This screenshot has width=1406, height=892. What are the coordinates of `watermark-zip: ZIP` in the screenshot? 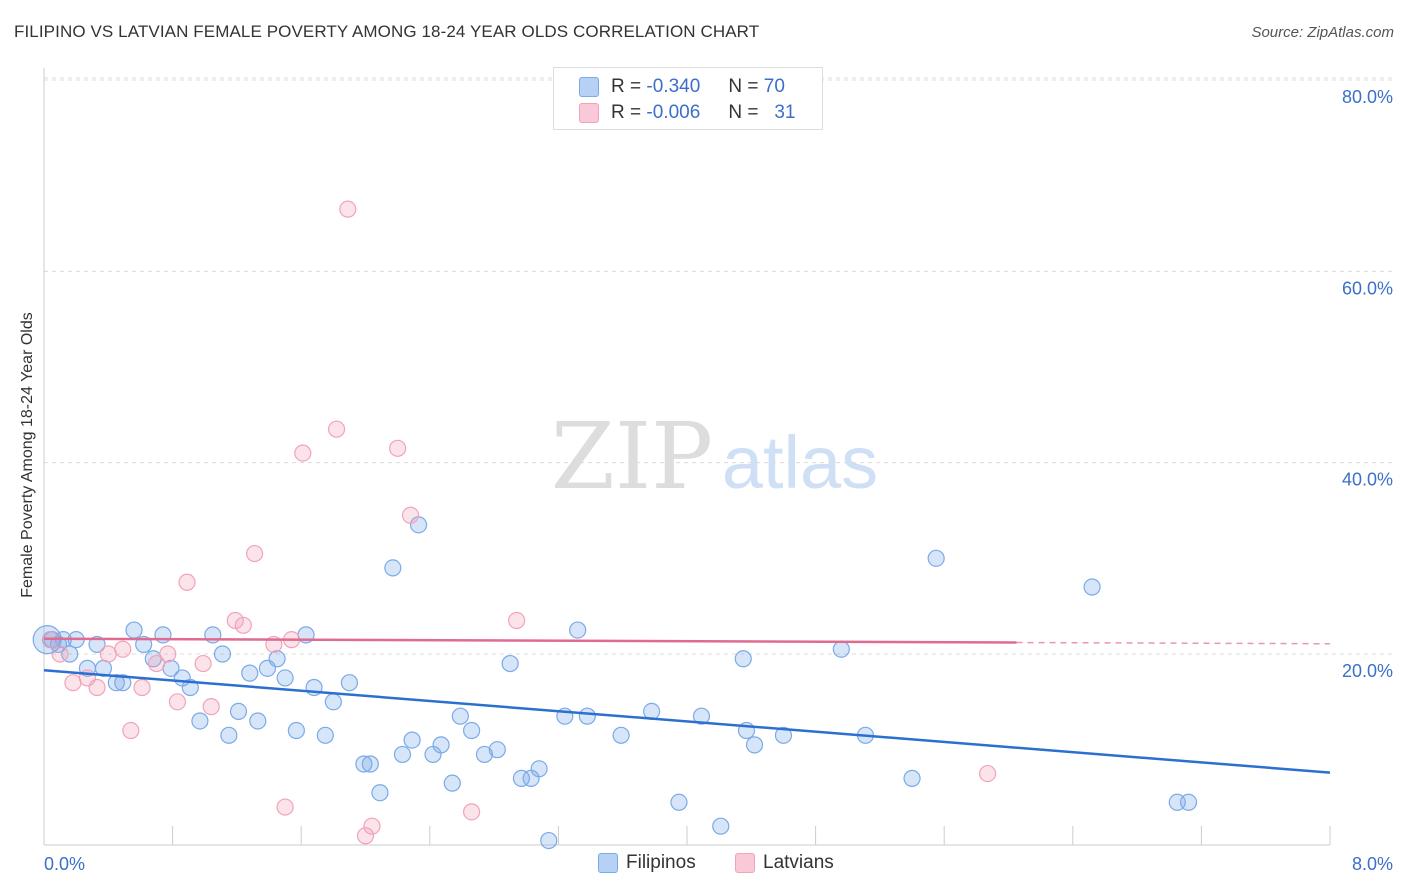 It's located at (632, 456).